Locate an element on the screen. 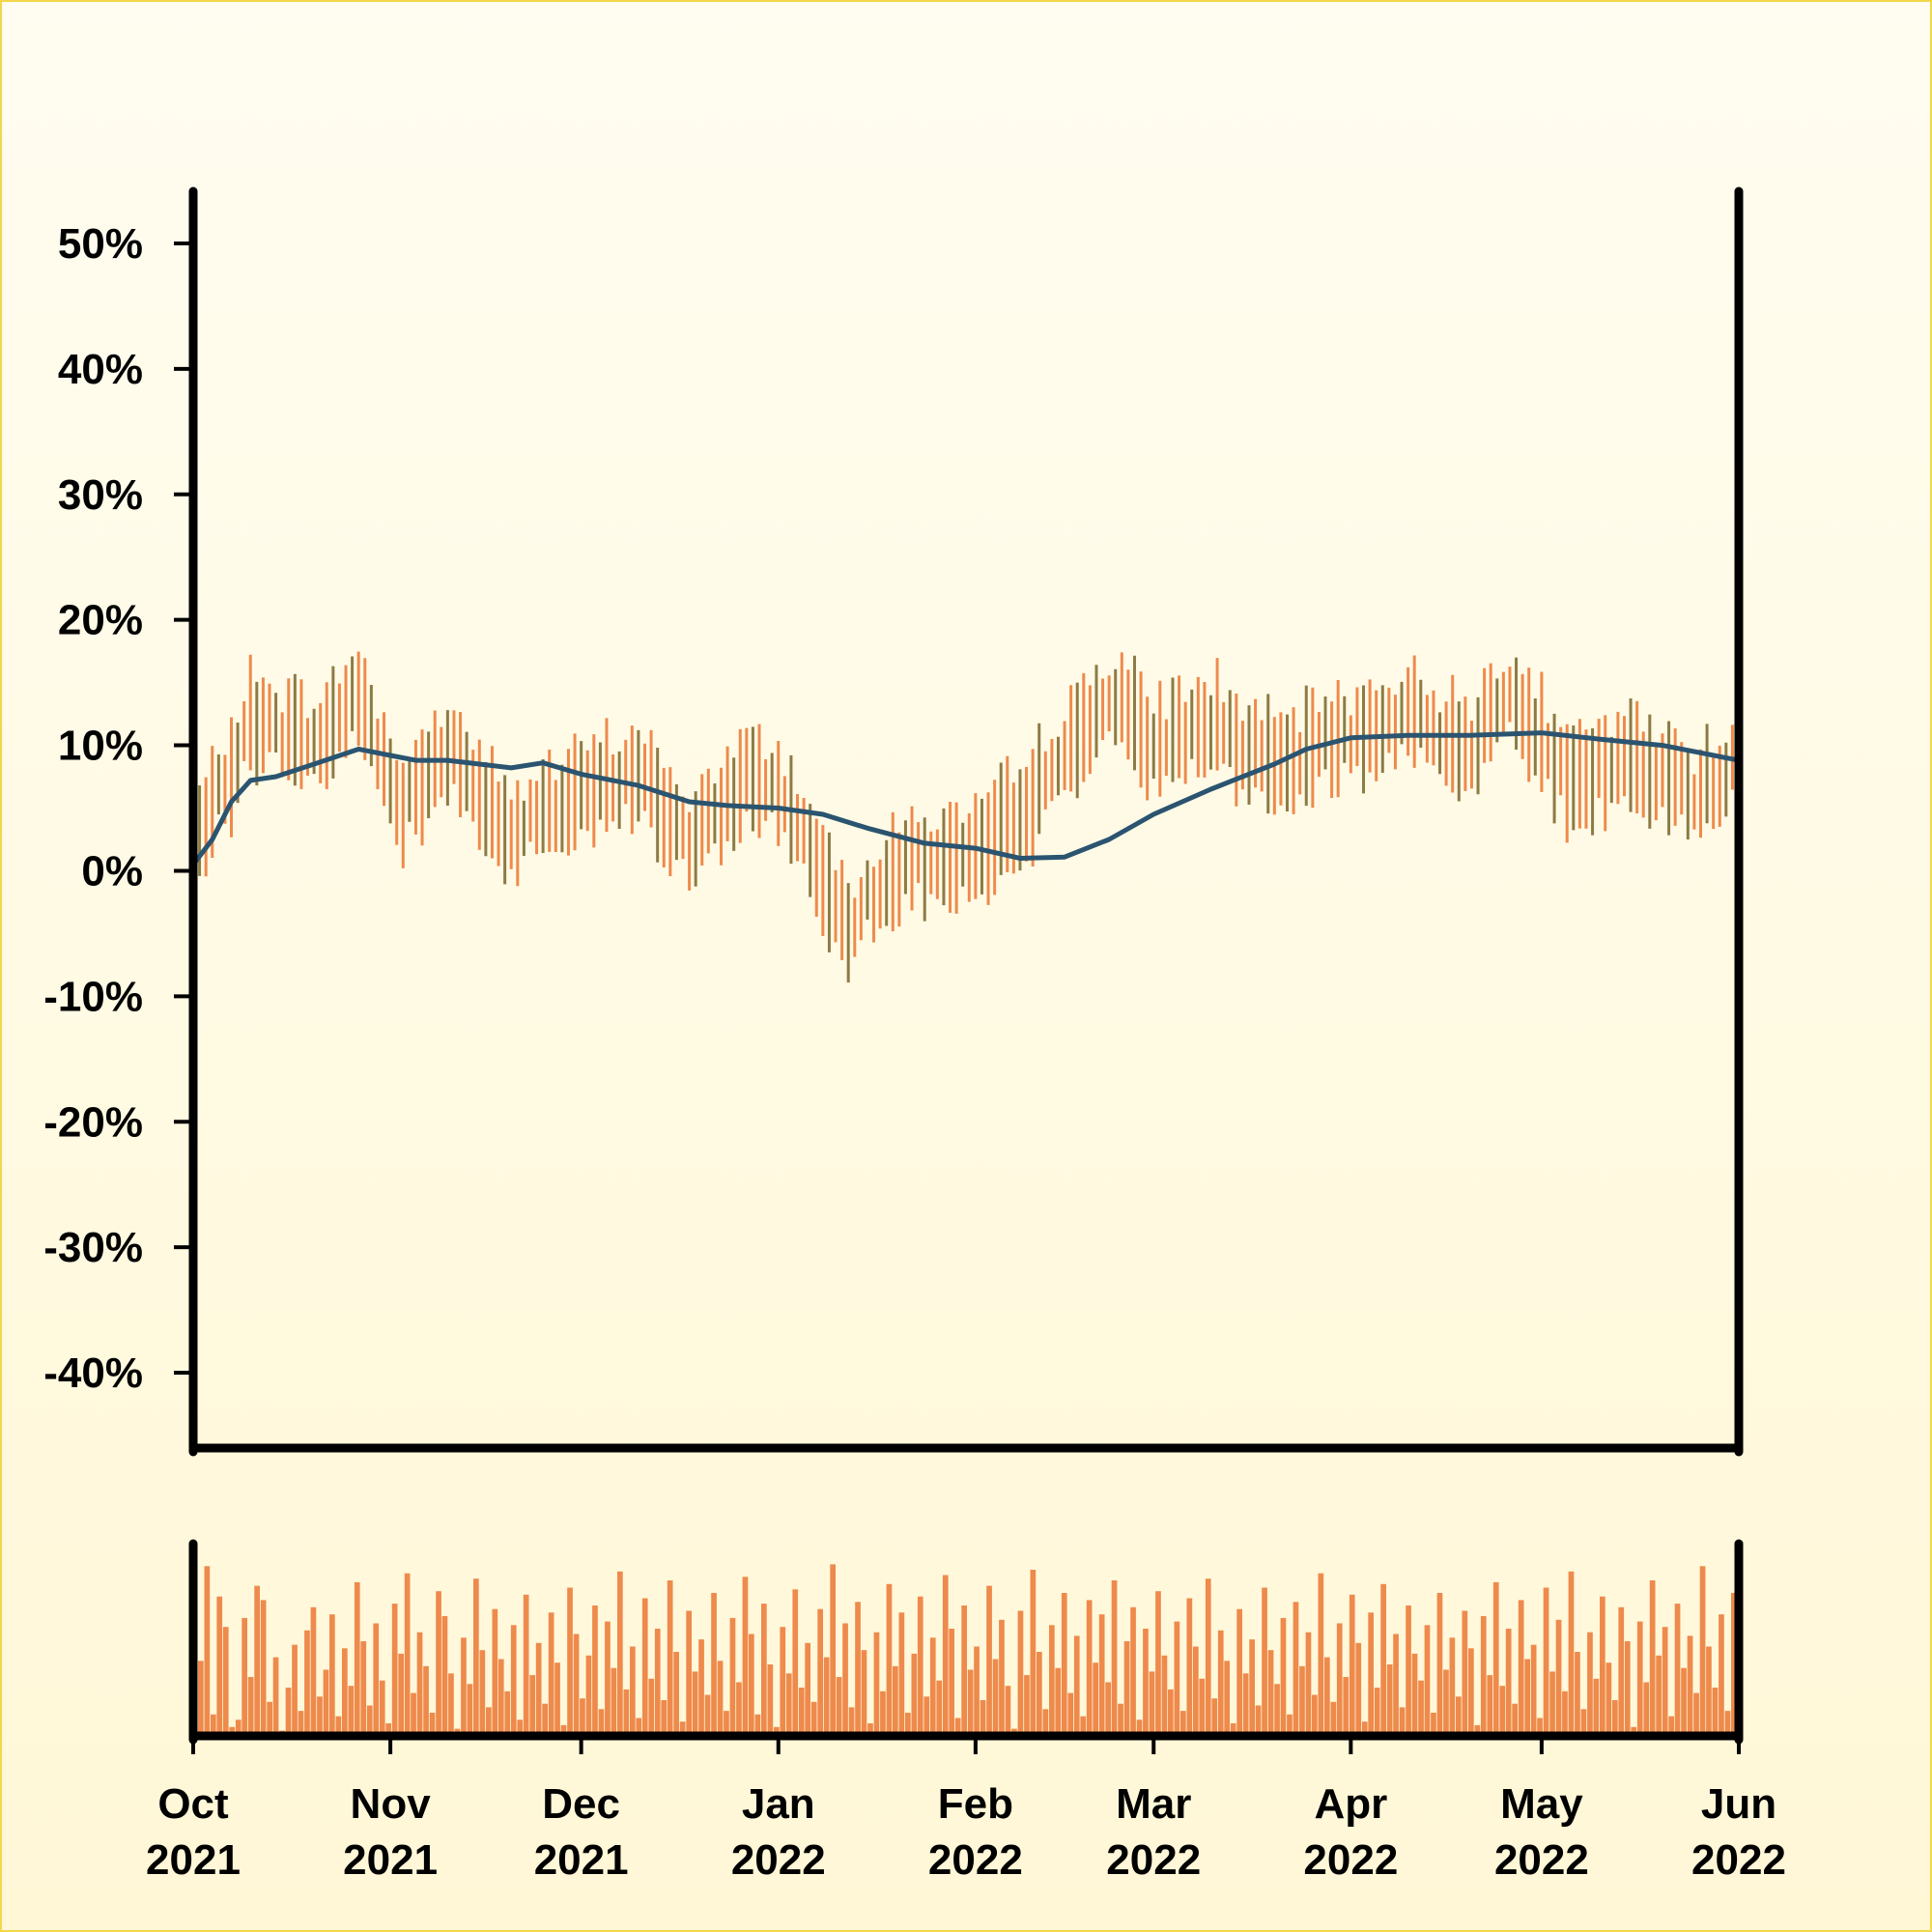  y-axis-ticks: 50% 40% 30% 20% 10% 0% -10% -20% -30% -40% is located at coordinates (118, 808).